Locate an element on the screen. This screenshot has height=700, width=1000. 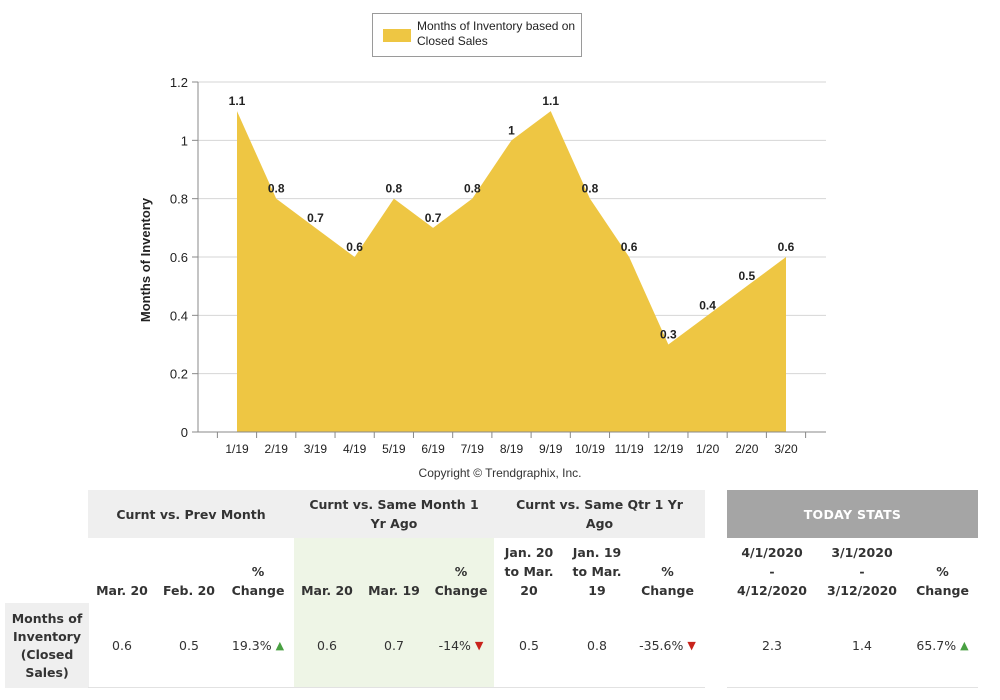
row-label-months-of-inventory: Months of Inventory (Closed Sales) is located at coordinates (47, 645).